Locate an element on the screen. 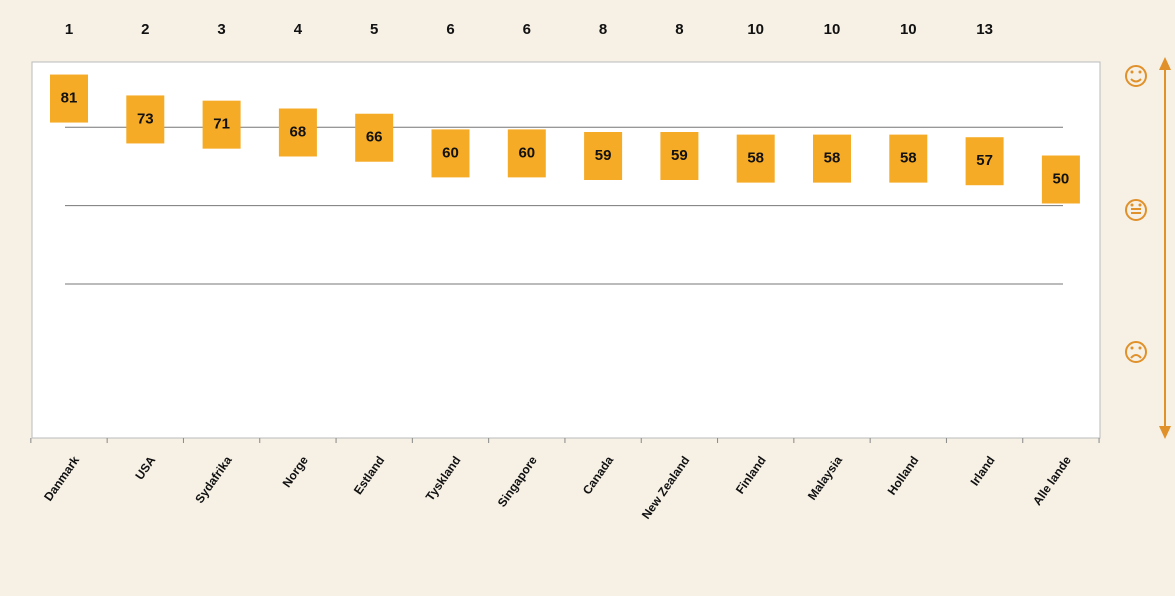  rank-label: 2 is located at coordinates (145, 29).